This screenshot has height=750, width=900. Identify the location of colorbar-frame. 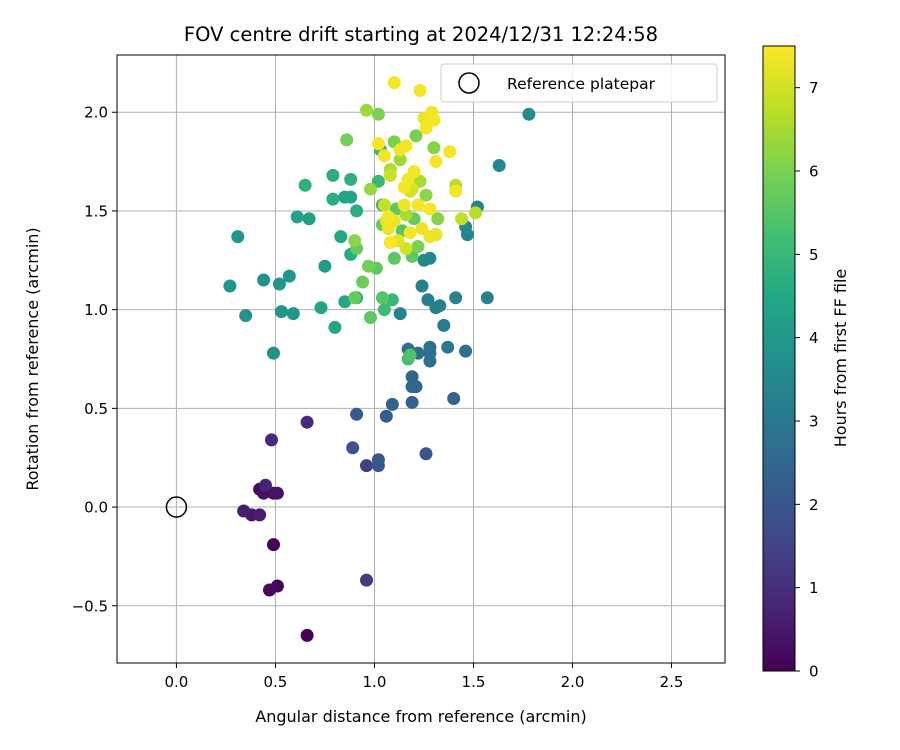
(779, 358).